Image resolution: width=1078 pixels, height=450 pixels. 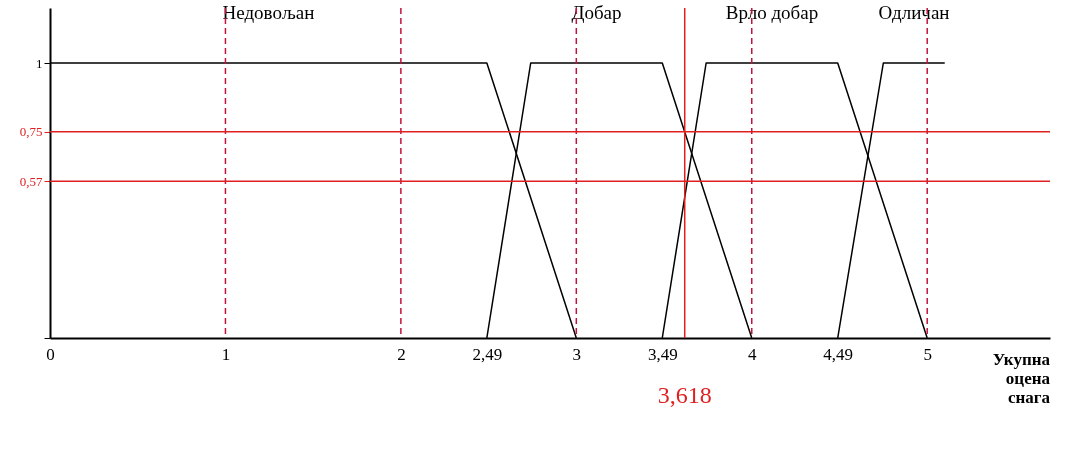 I want to click on x-tick-label: 3, so click(x=577, y=354).